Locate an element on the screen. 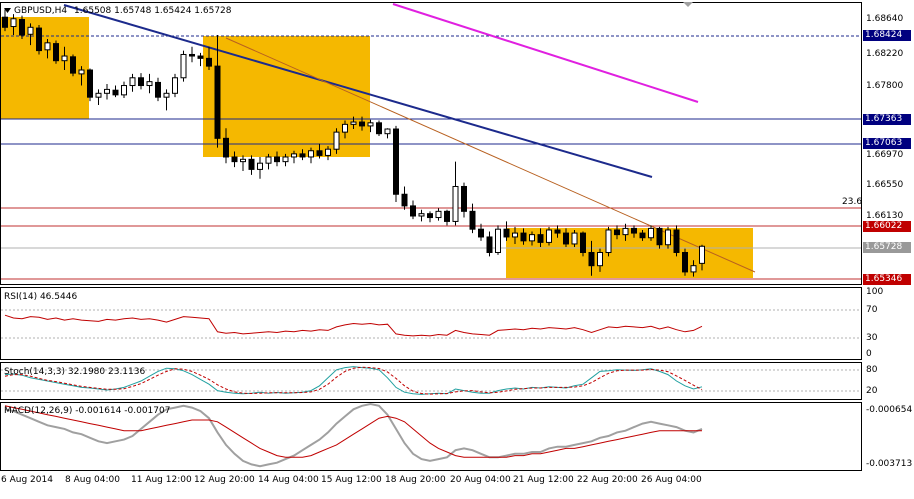 Image resolution: width=914 pixels, height=499 pixels. rsi-level-100: 100 is located at coordinates (875, 292).